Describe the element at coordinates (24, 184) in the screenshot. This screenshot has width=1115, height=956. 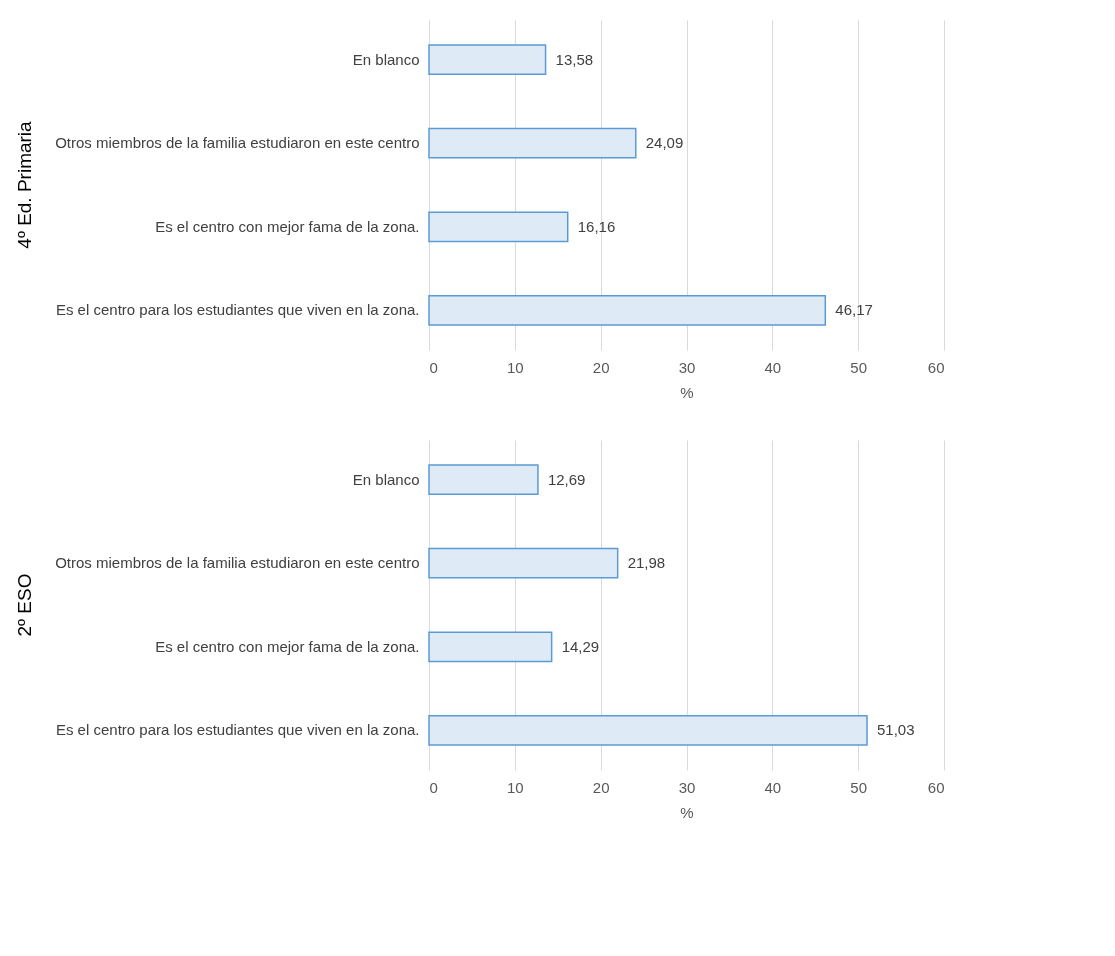
I see `text: 4º Ed. Primaria` at that location.